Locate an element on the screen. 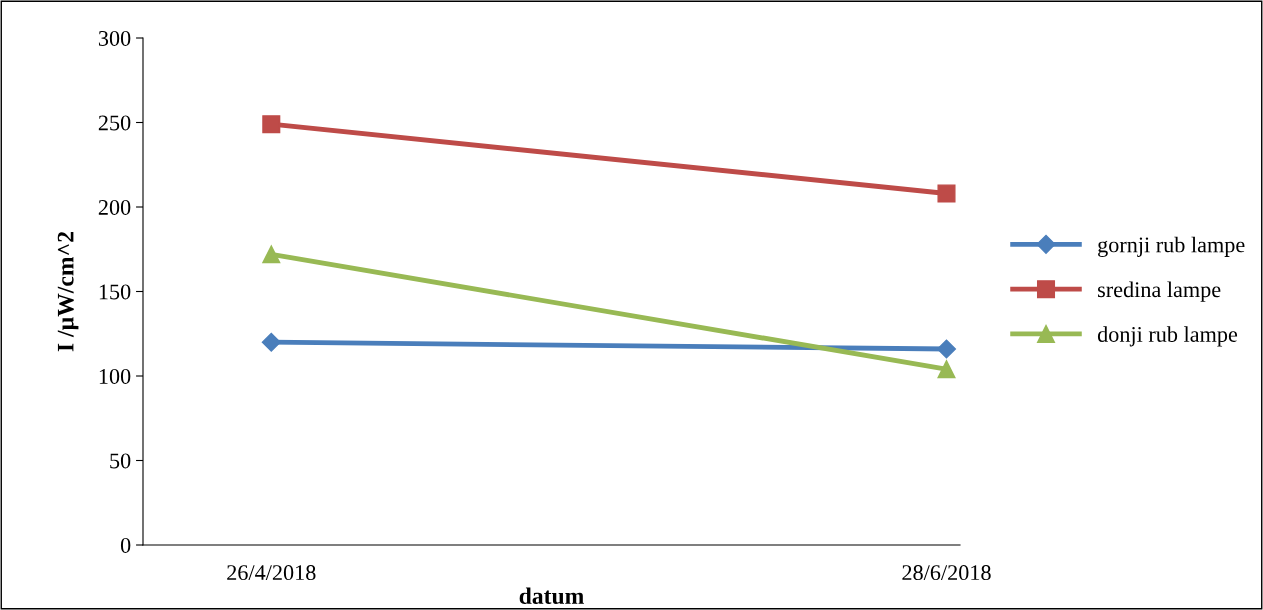 This screenshot has height=610, width=1263. legend-label: gornji rub lampe is located at coordinates (1171, 246).